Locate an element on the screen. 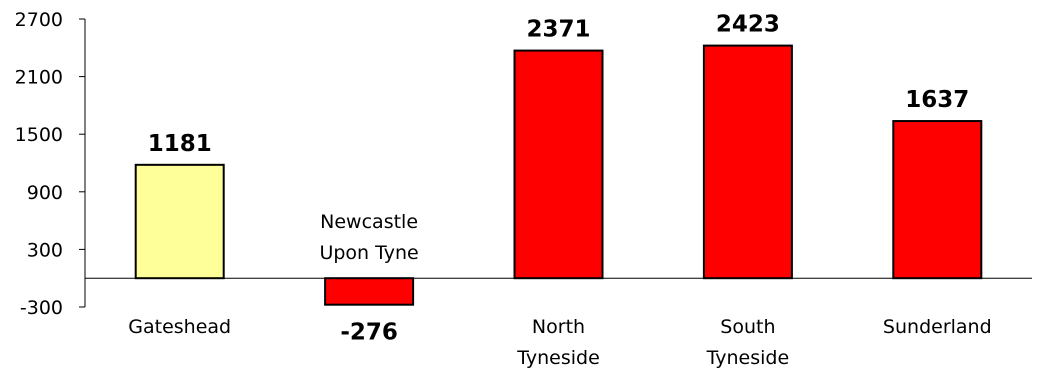 This screenshot has height=378, width=1039. y-tick-label: 1500 is located at coordinates (39, 135).